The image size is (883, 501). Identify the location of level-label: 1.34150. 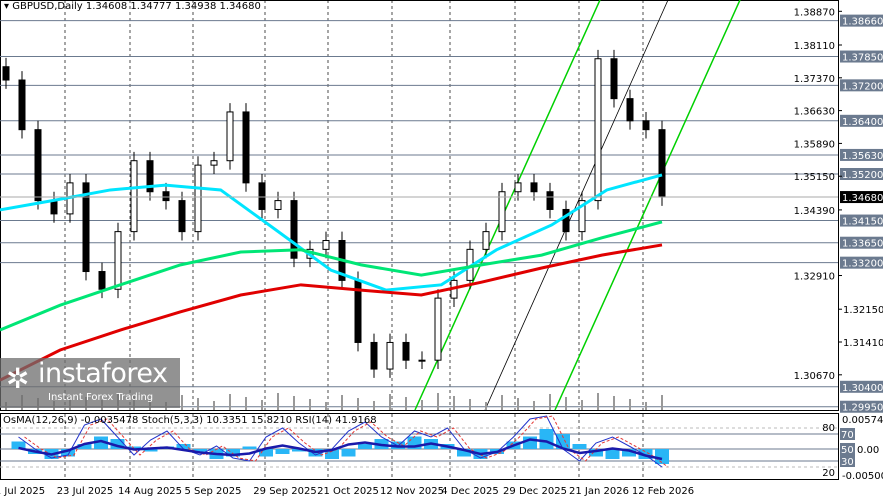
(862, 222).